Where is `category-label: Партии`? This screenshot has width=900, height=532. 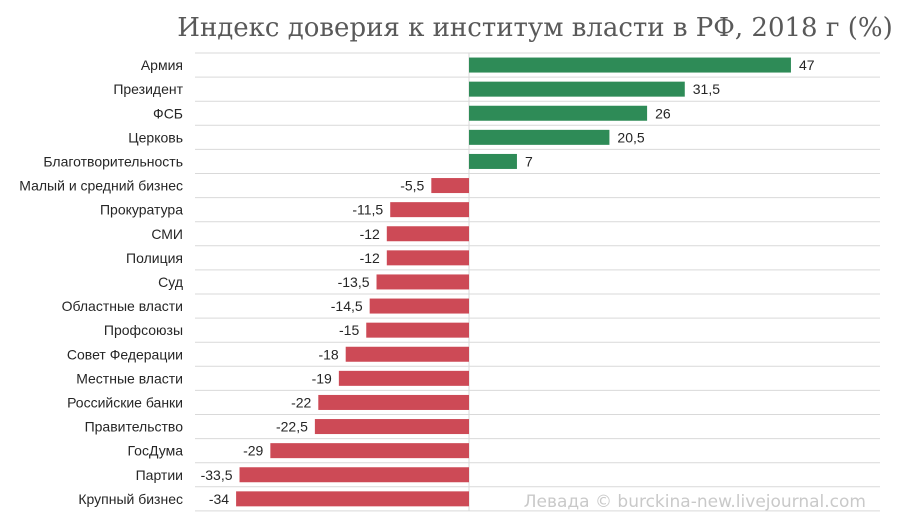 category-label: Партии is located at coordinates (159, 475).